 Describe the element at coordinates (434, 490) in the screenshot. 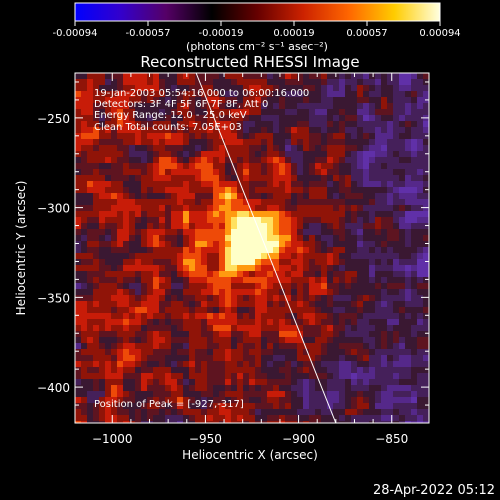

I see `footer-timestamp: 28-Apr-2022 05:12` at that location.